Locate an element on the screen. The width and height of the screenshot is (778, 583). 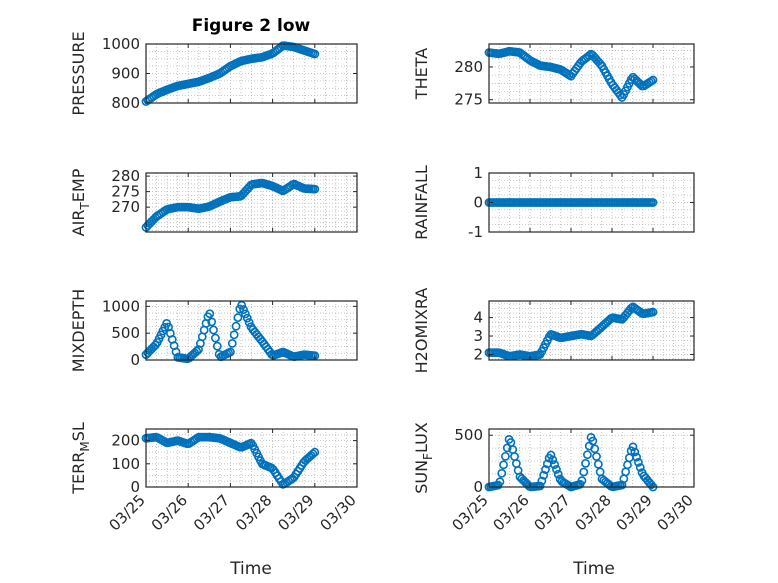
y-axis-label-airtemp: AIRTEMP is located at coordinates (80, 202).